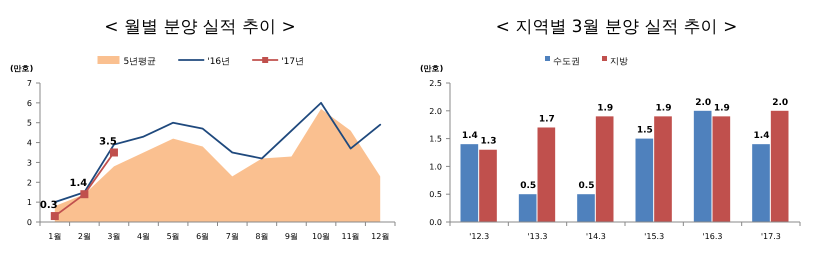 This screenshot has width=823, height=261. Describe the element at coordinates (435, 195) in the screenshot. I see `y-tick-label: 0.5` at that location.